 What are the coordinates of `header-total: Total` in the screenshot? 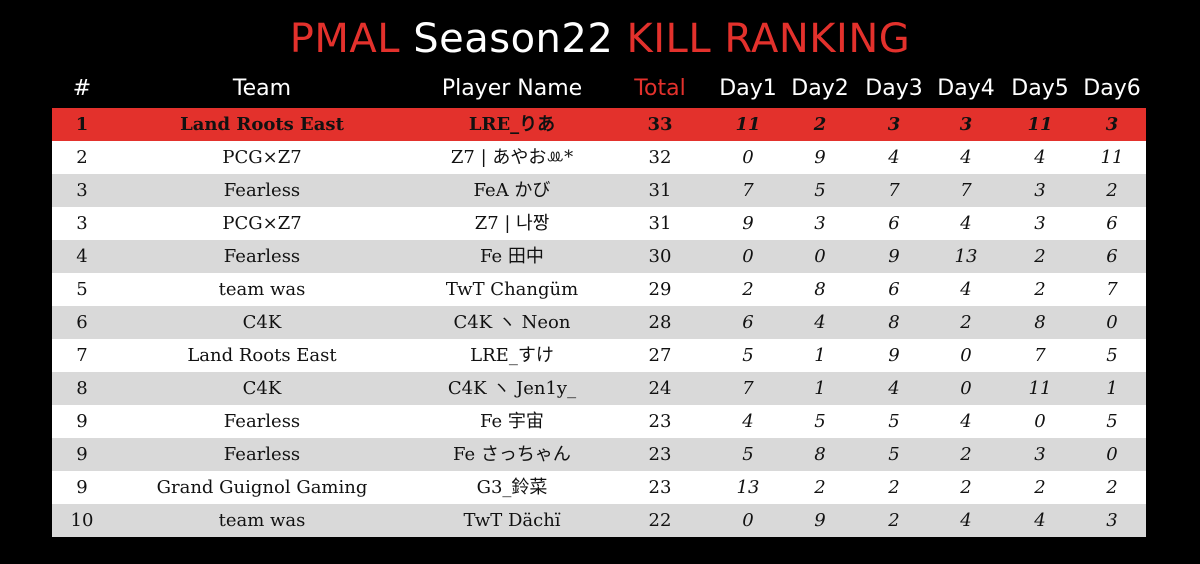 It's located at (660, 88).